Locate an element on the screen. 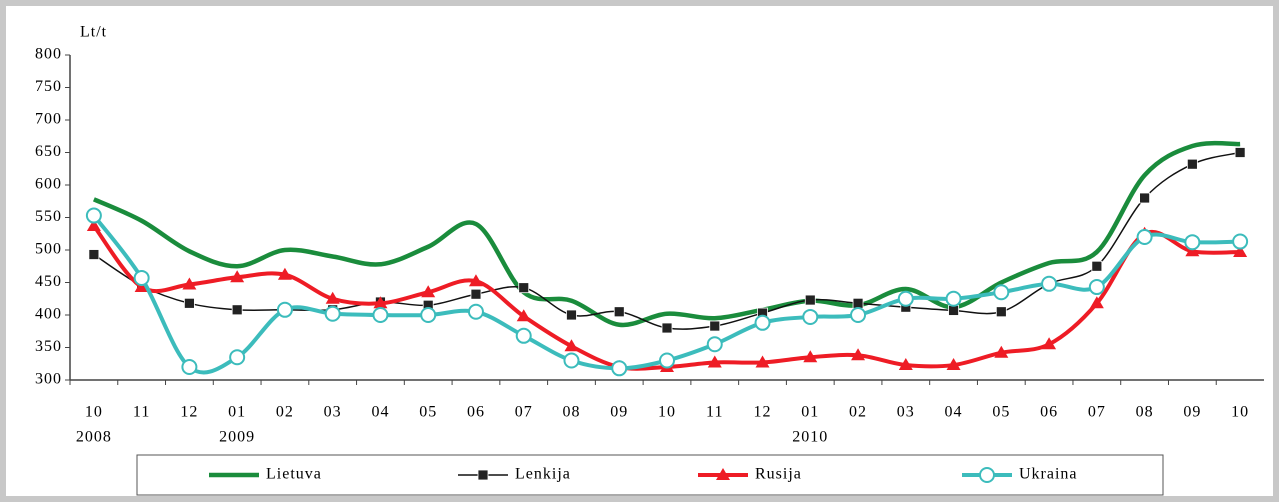 The width and height of the screenshot is (1279, 502). y-tick-label: 700 is located at coordinates (48, 119).